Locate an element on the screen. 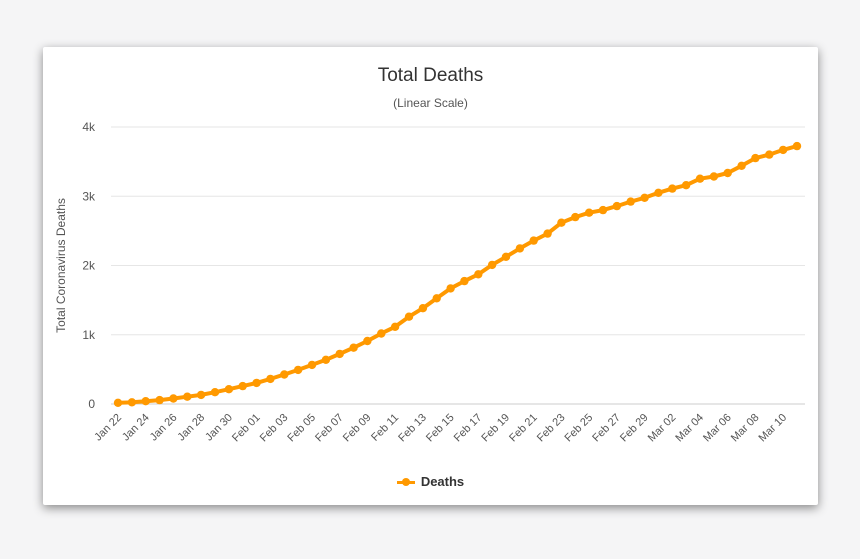 The height and width of the screenshot is (559, 860). legend-item-deaths: Deaths is located at coordinates (430, 481).